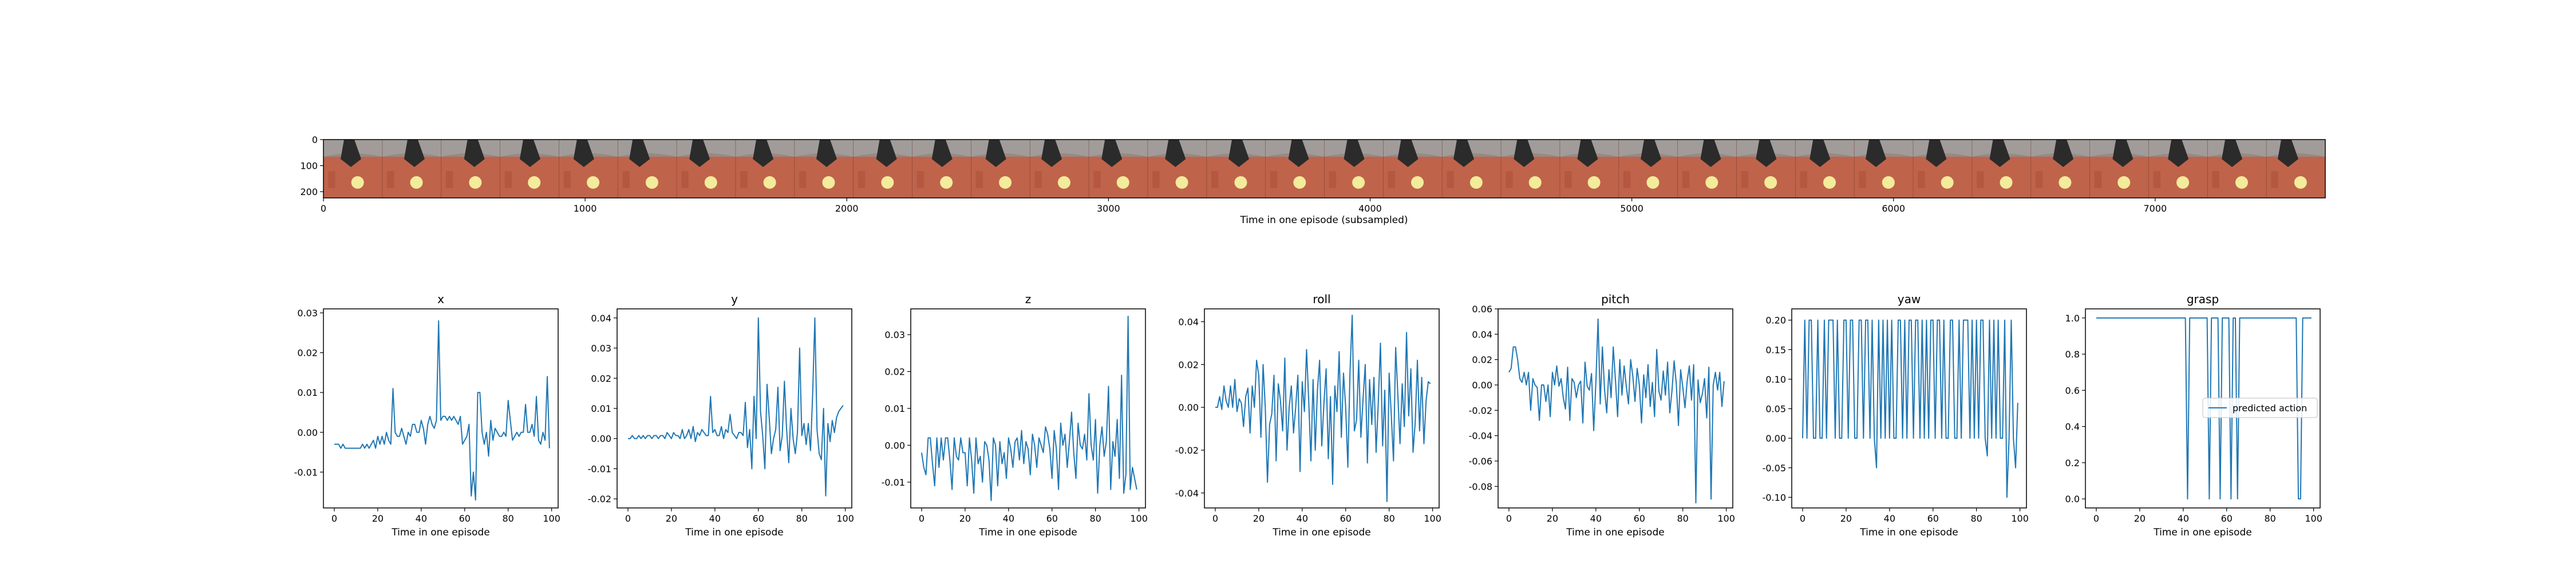 This screenshot has width=2576, height=572. Describe the element at coordinates (2203, 299) in the screenshot. I see `plot-title: grasp` at that location.